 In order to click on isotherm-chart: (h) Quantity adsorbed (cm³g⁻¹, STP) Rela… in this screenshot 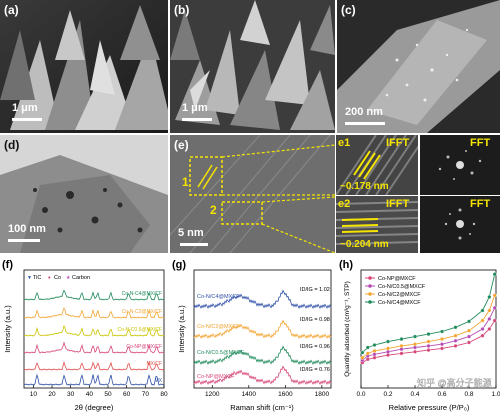, I will do `click(419, 335)`.